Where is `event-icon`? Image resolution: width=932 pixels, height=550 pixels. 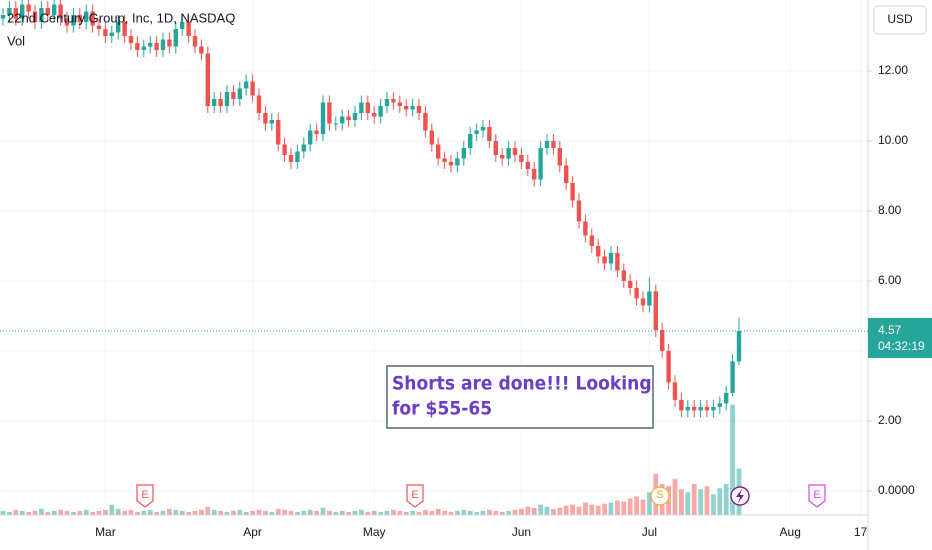 event-icon is located at coordinates (740, 496).